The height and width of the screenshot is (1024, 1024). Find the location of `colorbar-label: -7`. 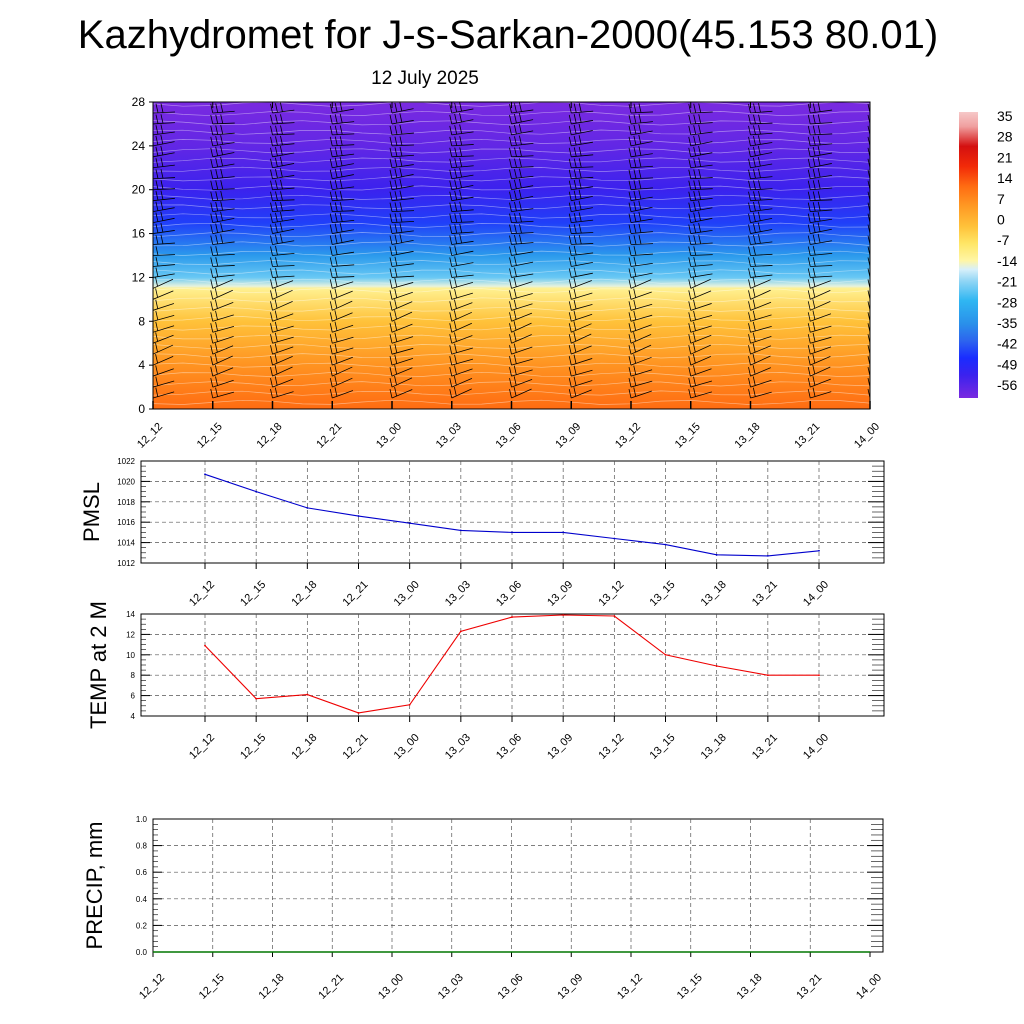

colorbar-label: -7 is located at coordinates (1003, 240).